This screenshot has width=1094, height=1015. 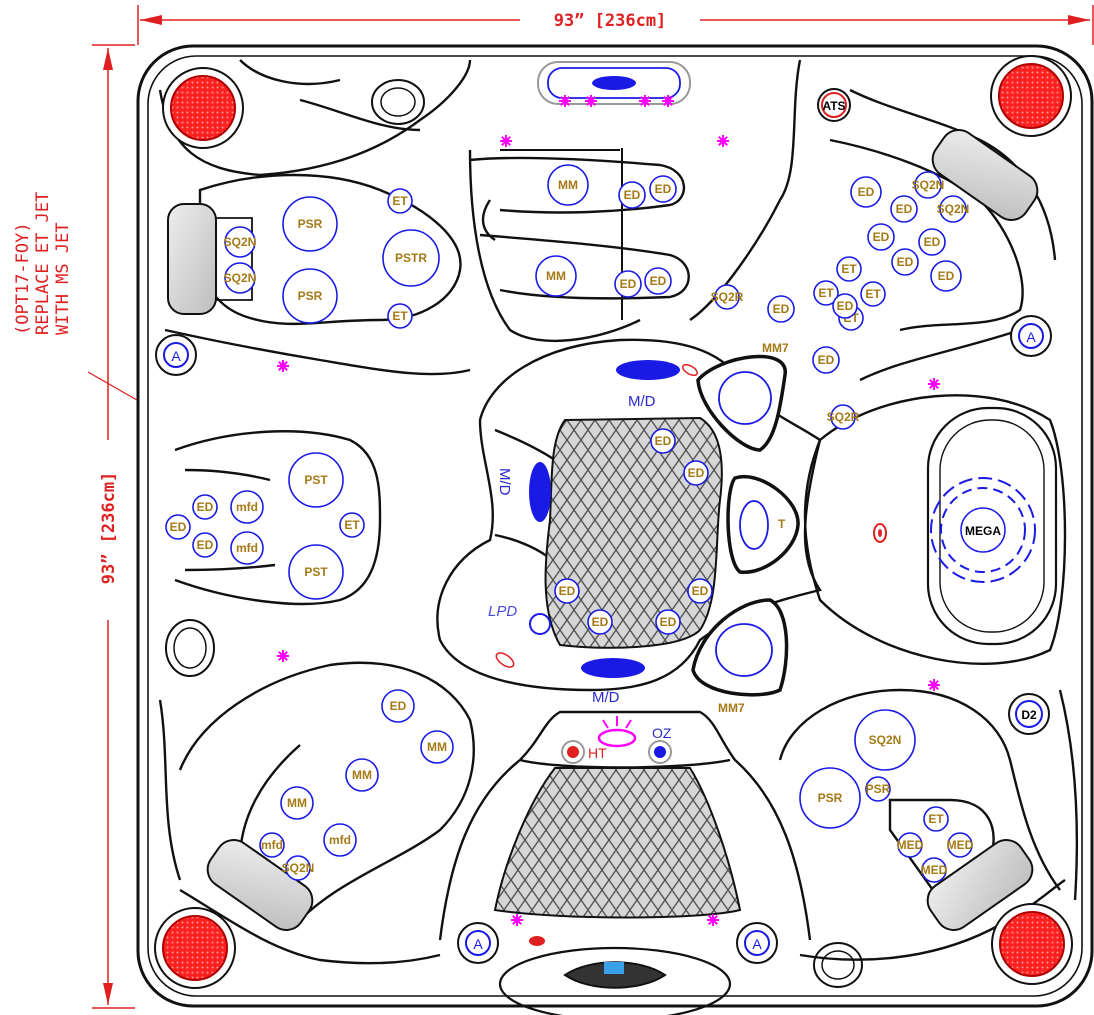 What do you see at coordinates (537, 941) in the screenshot?
I see `red-marker-bottom` at bounding box center [537, 941].